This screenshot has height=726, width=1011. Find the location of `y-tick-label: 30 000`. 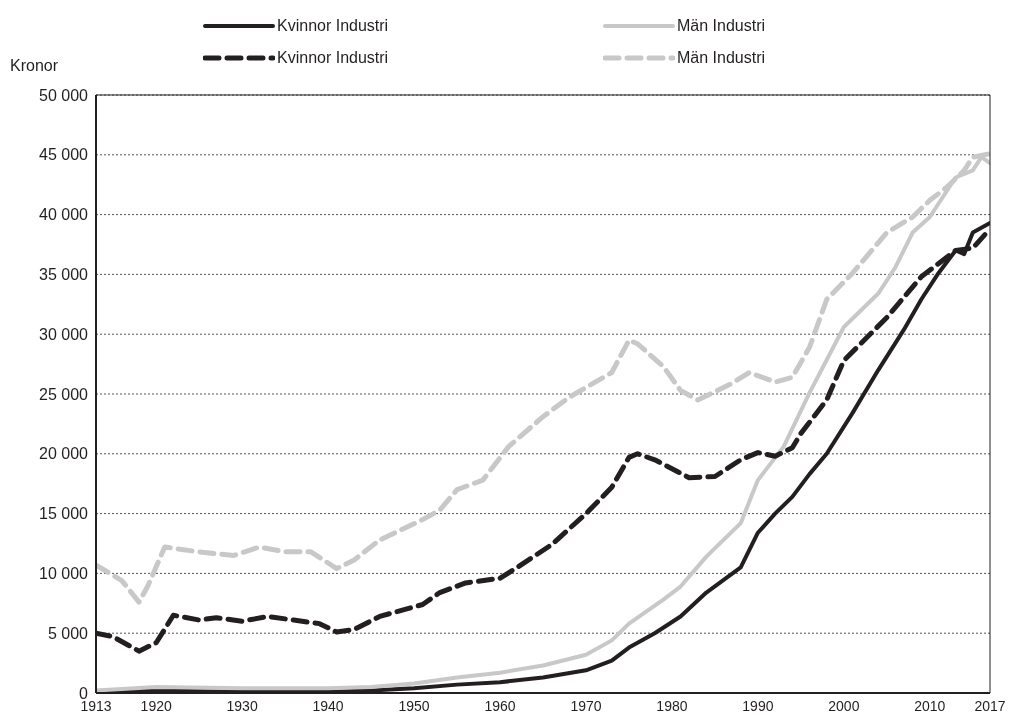

y-tick-label: 30 000 is located at coordinates (64, 334).